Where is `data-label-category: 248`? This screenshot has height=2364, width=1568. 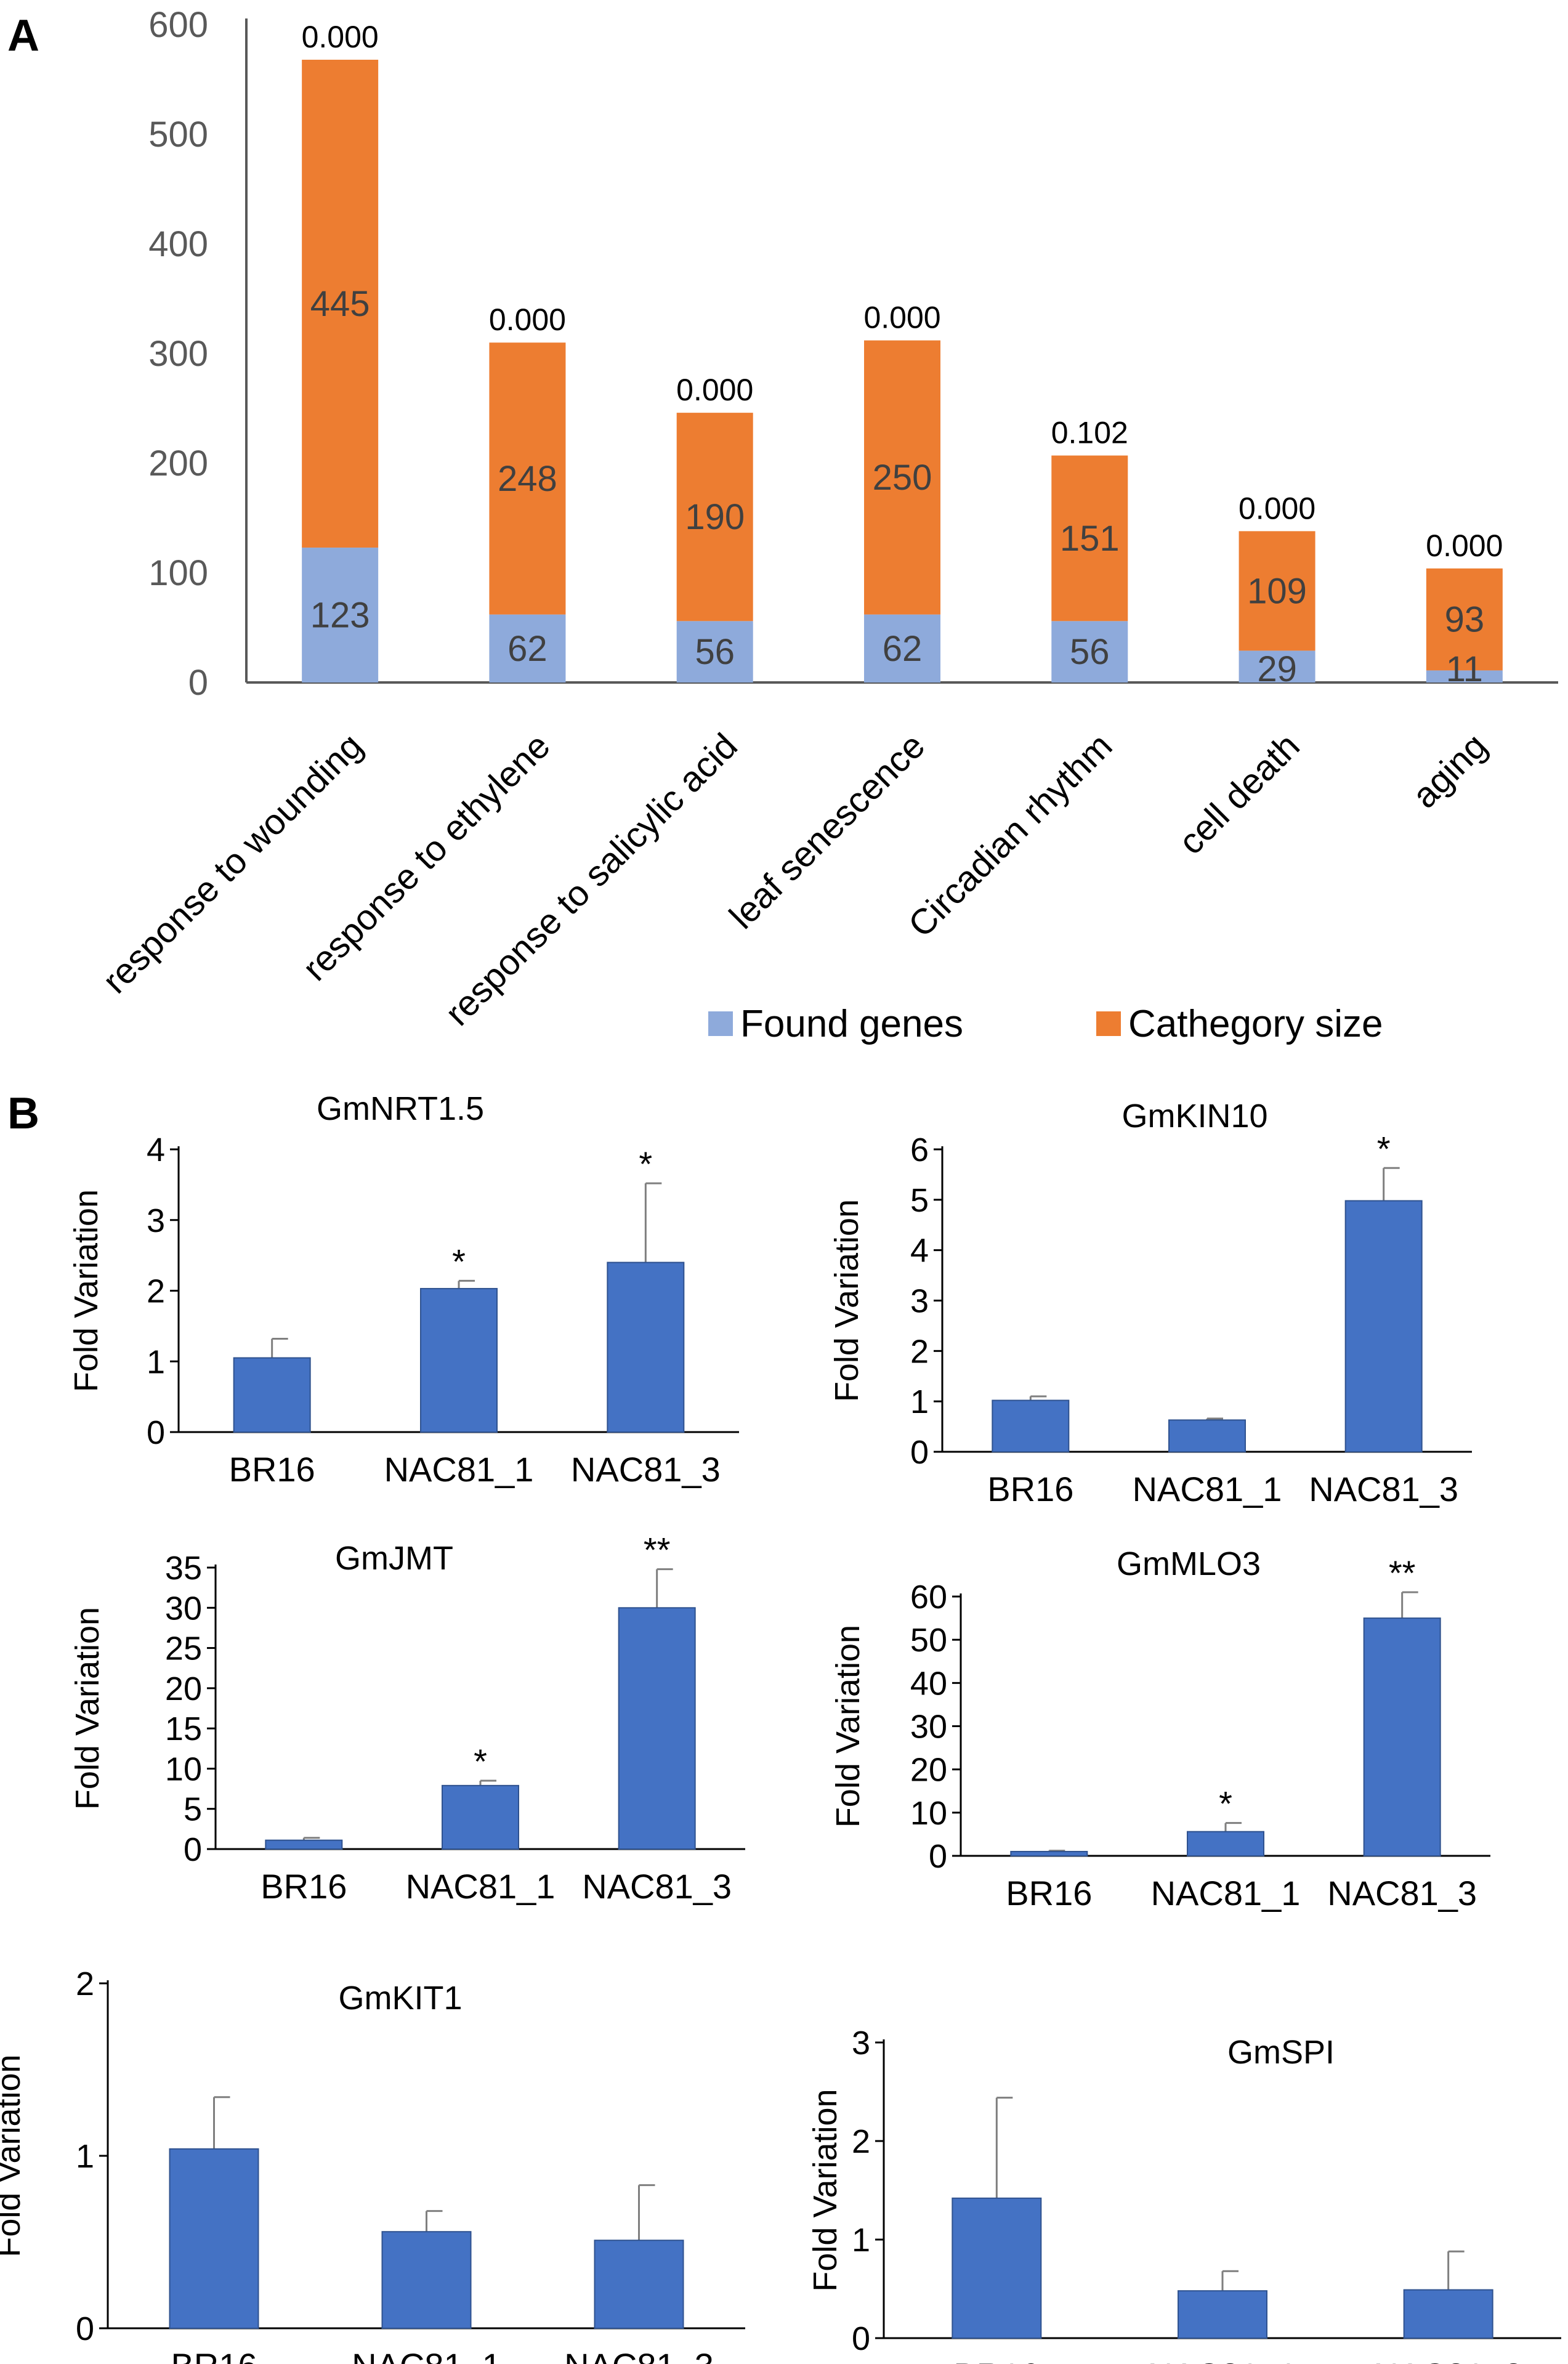 data-label-category: 248 is located at coordinates (527, 479).